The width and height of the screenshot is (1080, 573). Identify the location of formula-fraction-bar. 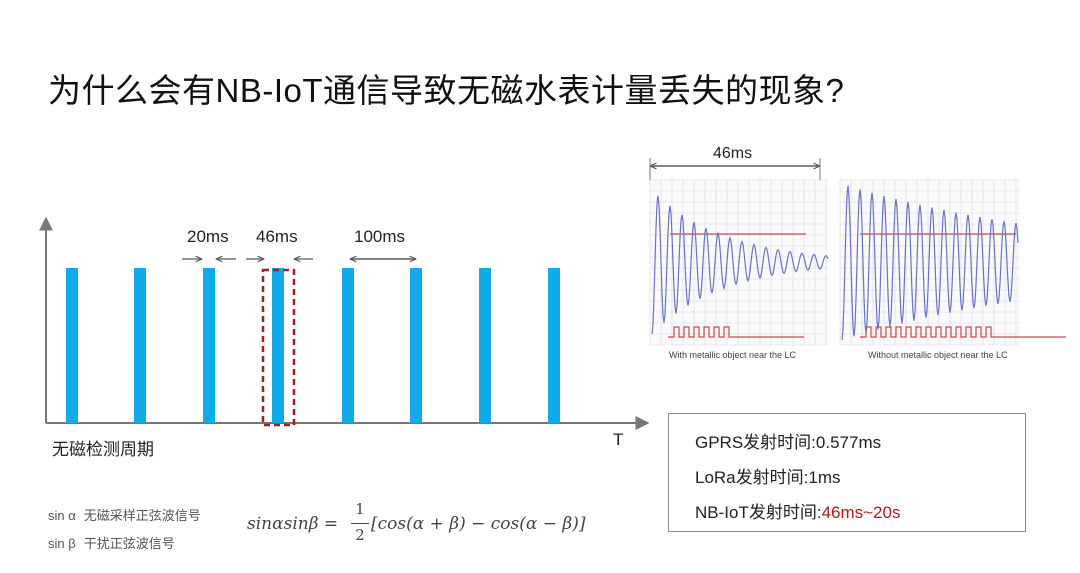
(360, 523).